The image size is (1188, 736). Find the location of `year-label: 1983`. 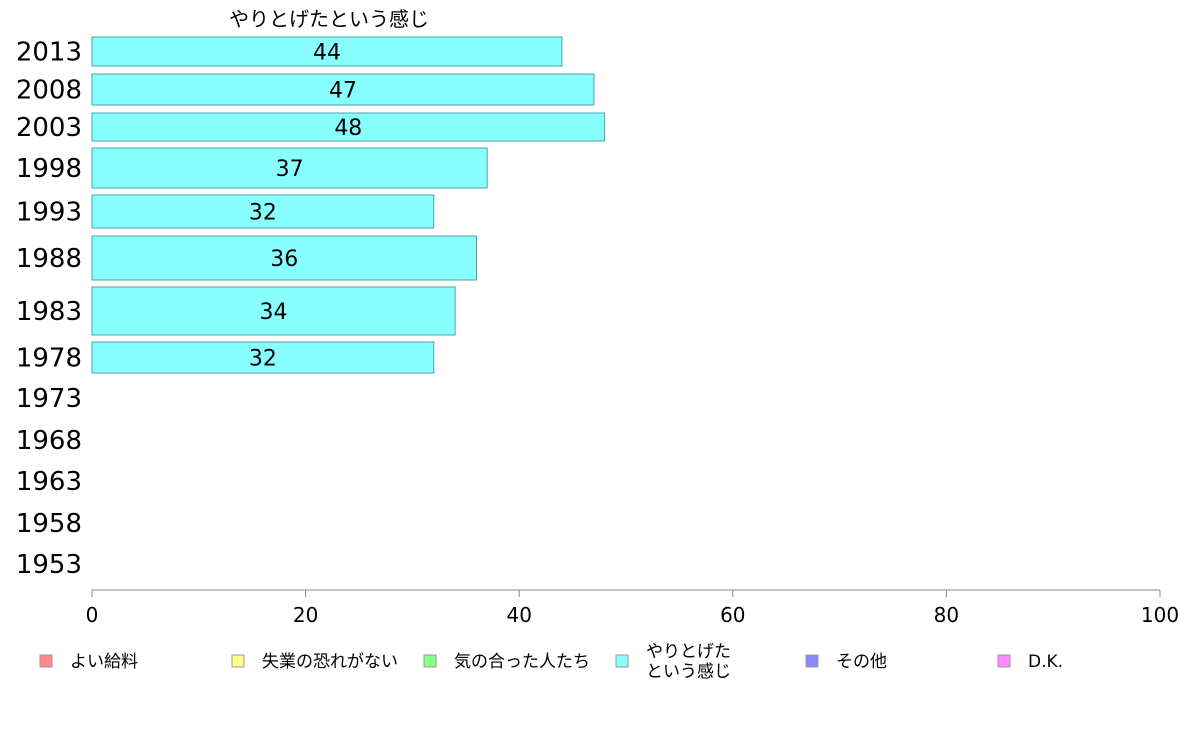

year-label: 1983 is located at coordinates (49, 312).